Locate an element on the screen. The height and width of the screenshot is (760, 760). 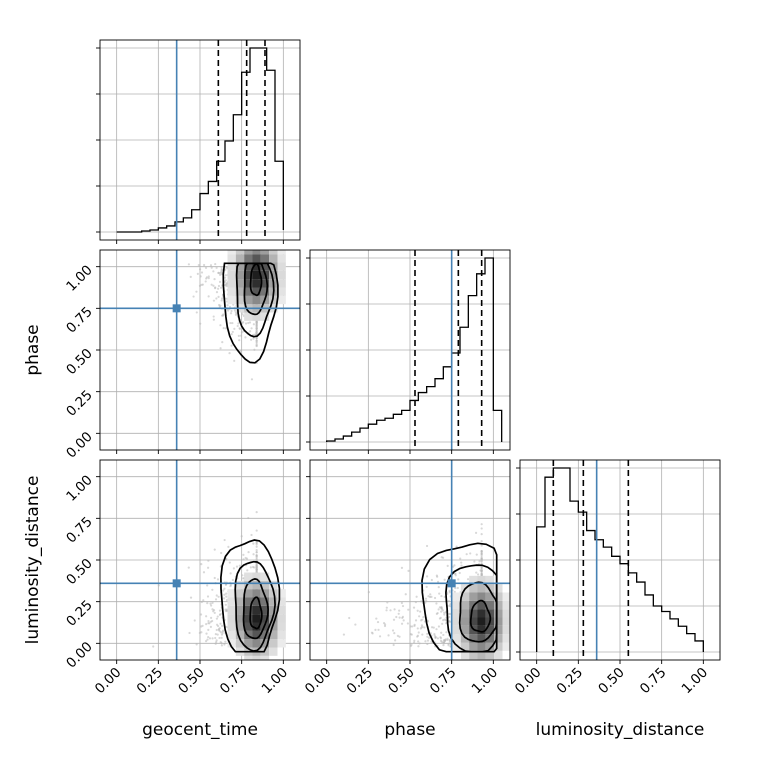
tick-label-y: 0.00 is located at coordinates (79, 445).